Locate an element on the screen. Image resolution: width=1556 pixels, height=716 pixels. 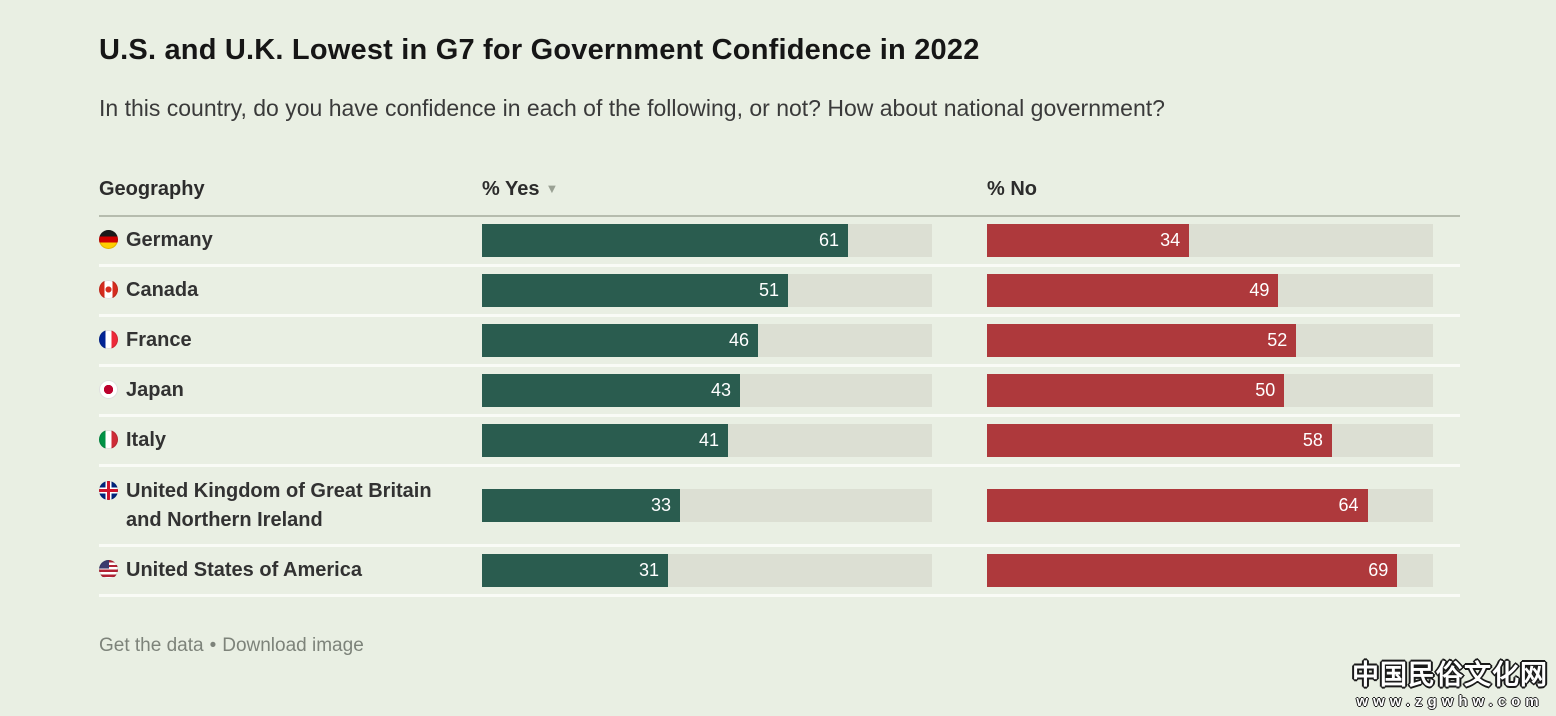
no-bar-track: 52 is located at coordinates (1210, 340).